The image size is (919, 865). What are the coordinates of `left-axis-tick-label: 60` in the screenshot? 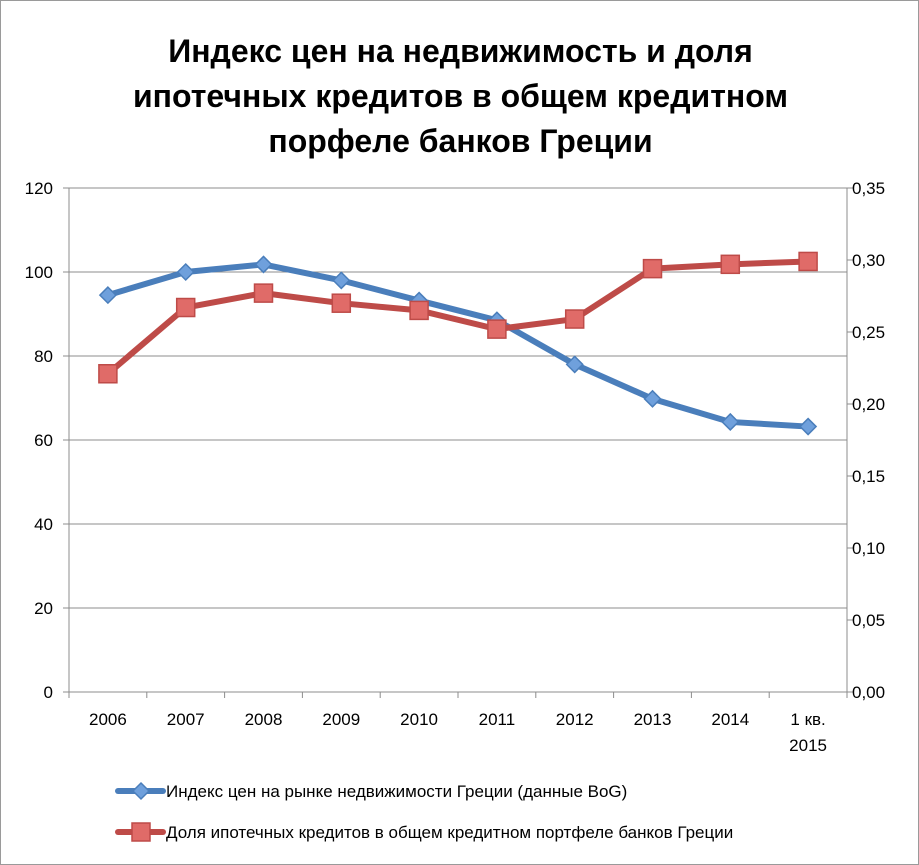 It's located at (43, 440).